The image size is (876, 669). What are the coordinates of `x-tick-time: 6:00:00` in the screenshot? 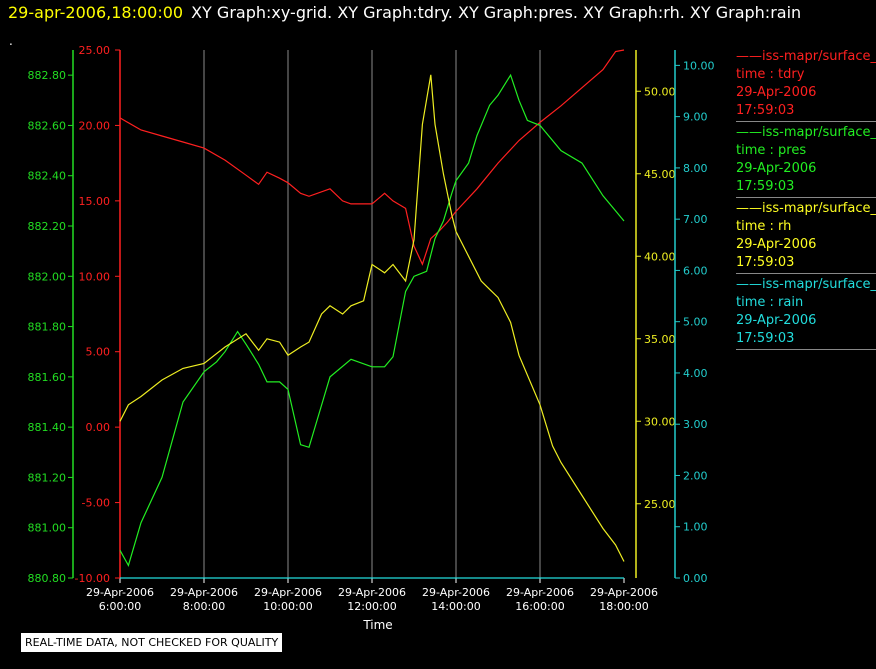 It's located at (120, 606).